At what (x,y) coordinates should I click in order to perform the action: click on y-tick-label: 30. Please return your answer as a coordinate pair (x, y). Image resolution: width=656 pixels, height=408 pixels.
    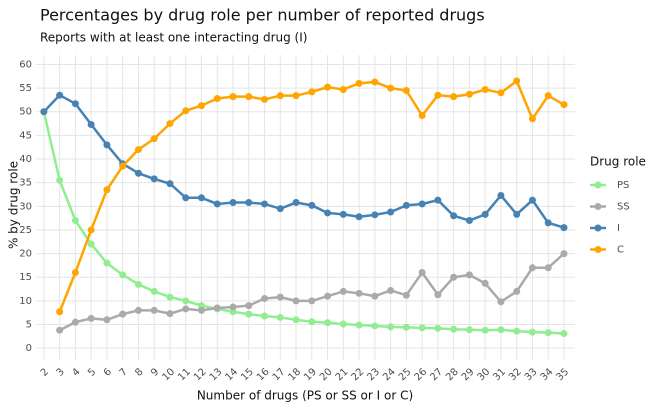
    Looking at the image, I should click on (25, 206).